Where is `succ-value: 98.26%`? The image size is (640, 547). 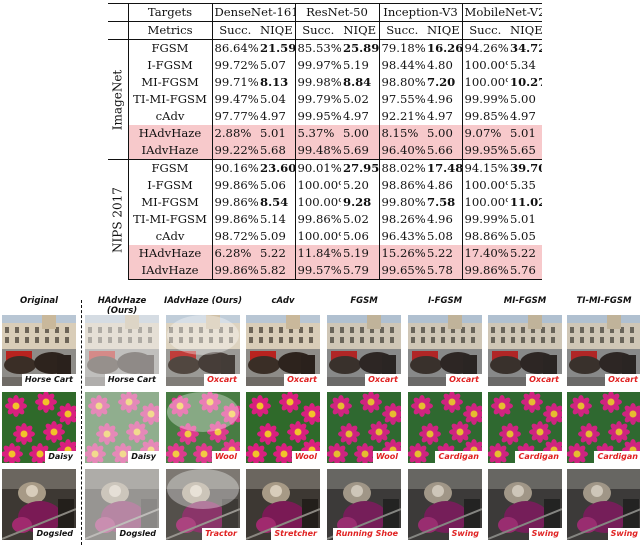 succ-value: 98.26% is located at coordinates (401, 219).